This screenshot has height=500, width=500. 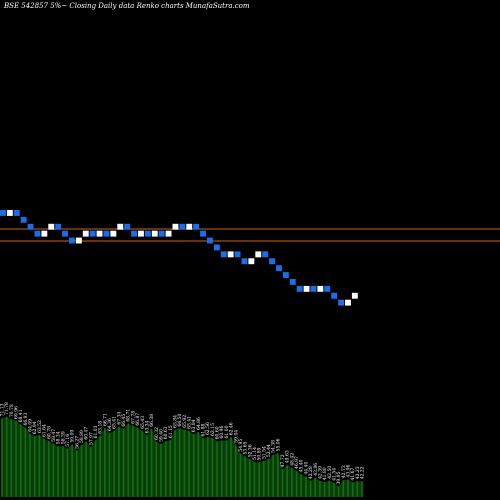 I want to click on volume-label: 58.89, so click(x=82, y=436).